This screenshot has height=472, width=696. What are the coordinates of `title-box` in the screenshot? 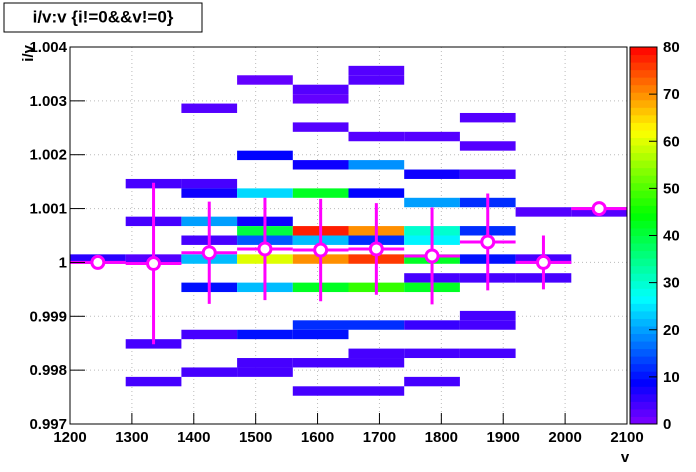 It's located at (103, 17).